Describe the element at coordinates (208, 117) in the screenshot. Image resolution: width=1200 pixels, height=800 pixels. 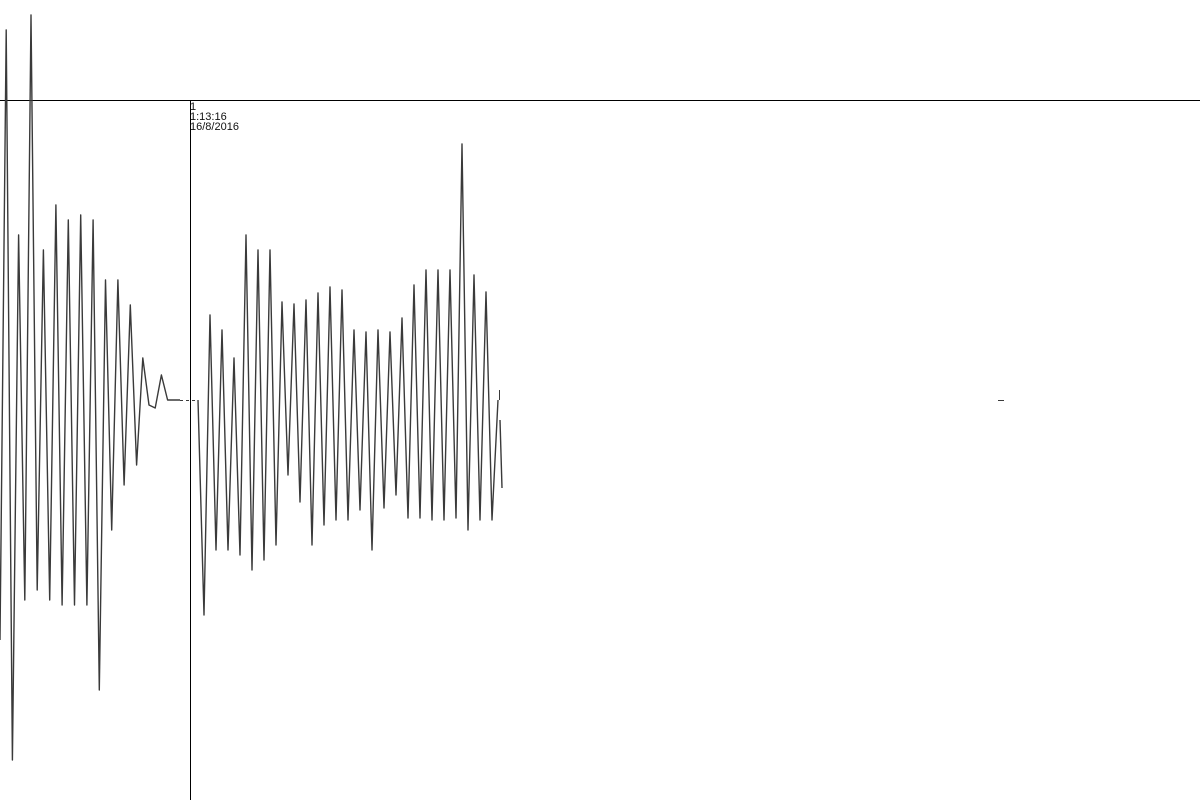
I see `marker-time: 1:13:16` at that location.